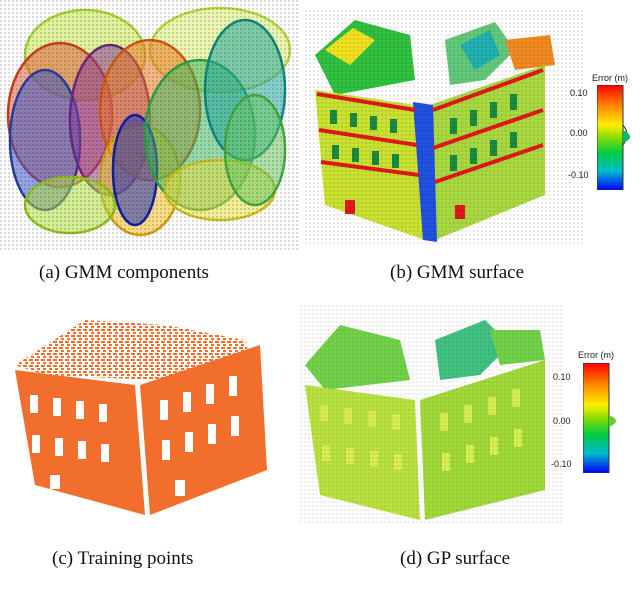 The width and height of the screenshot is (640, 594). Describe the element at coordinates (610, 78) in the screenshot. I see `colorbar-b-title: Error (m)` at that location.